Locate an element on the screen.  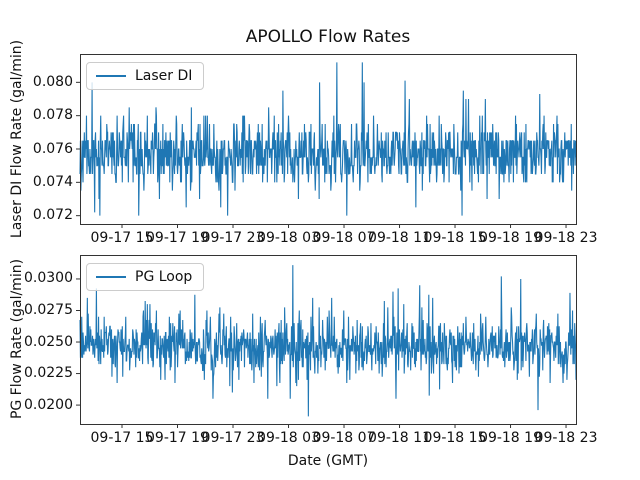
y-tick-label: 0.0225 is located at coordinates (48, 373).